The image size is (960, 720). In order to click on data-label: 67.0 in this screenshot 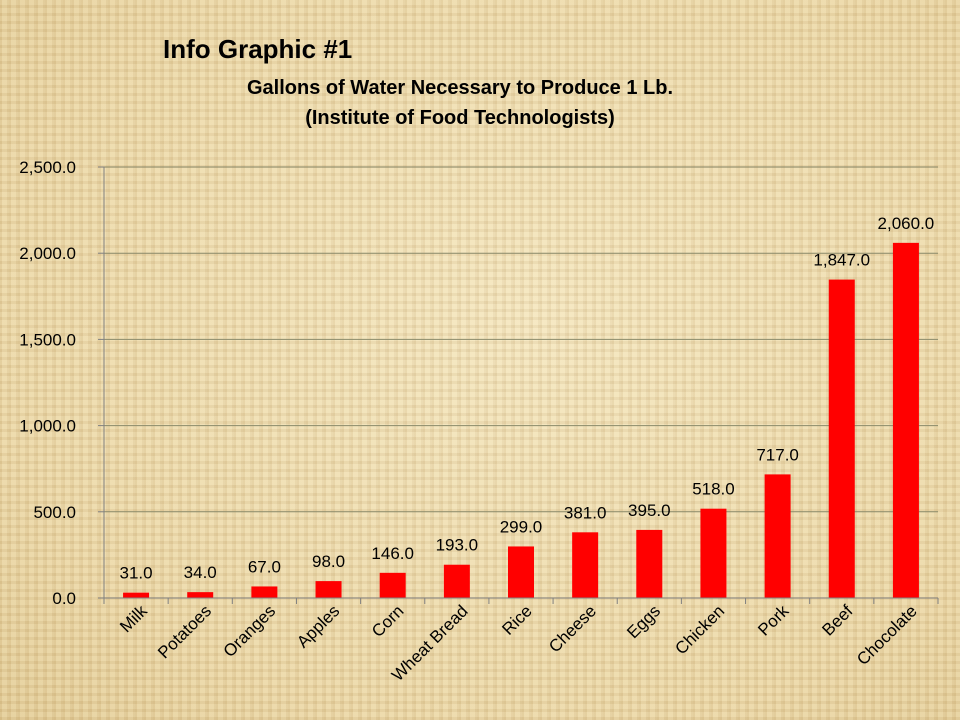, I will do `click(264, 566)`.